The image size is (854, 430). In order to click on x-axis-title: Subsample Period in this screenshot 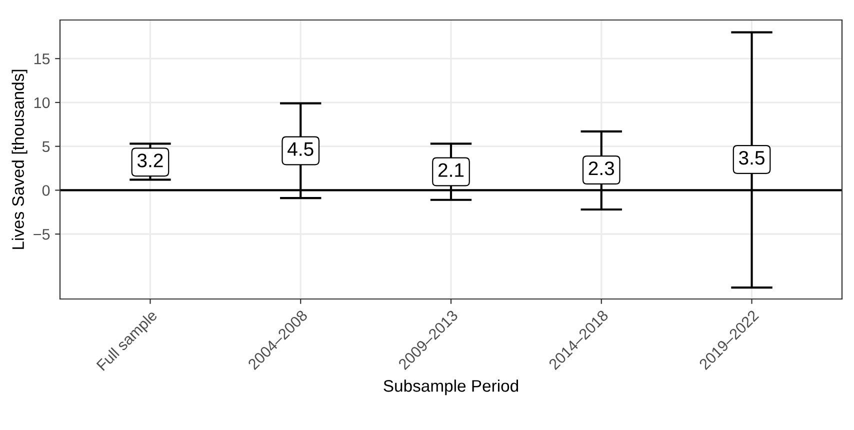, I will do `click(451, 388)`.